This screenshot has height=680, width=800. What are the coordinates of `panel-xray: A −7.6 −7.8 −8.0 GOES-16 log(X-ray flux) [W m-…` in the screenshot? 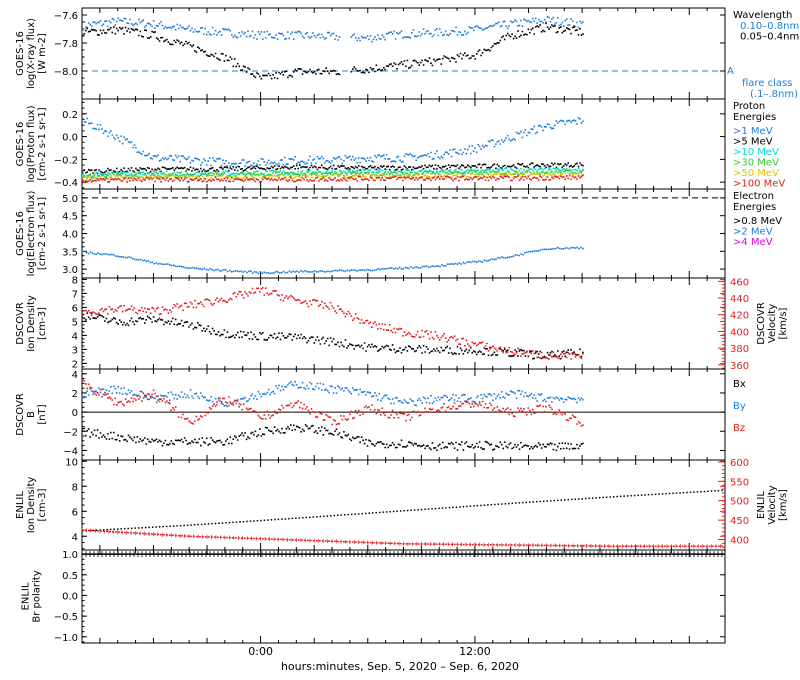 It's located at (407, 53).